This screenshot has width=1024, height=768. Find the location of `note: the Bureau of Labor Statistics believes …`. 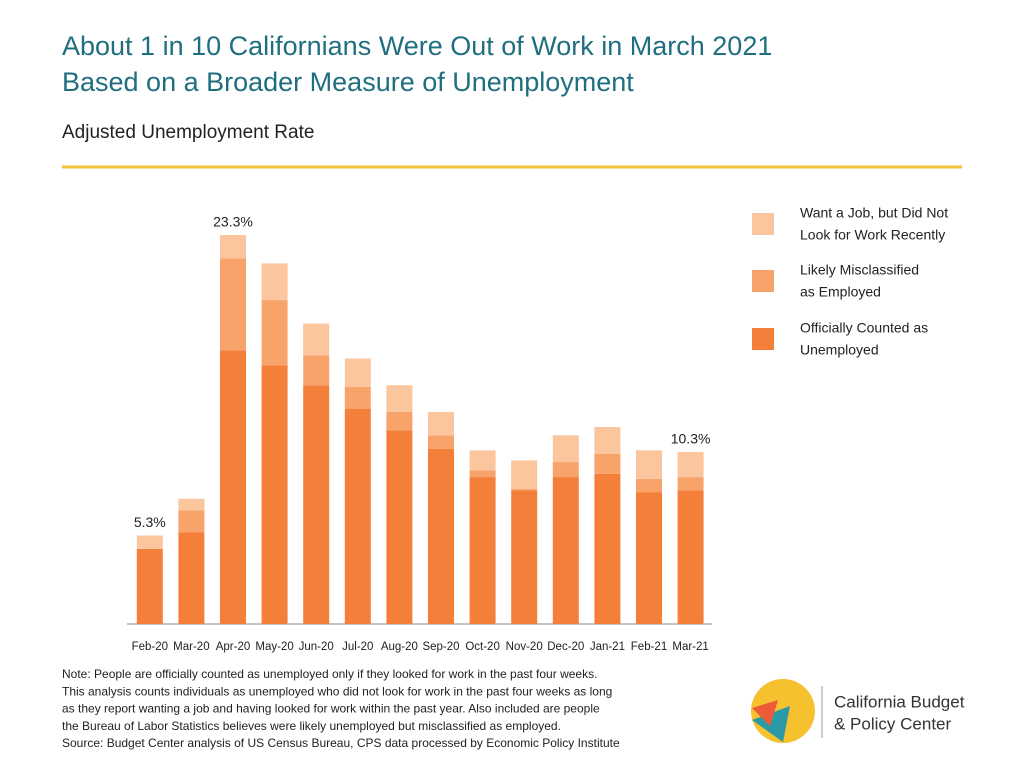

note: the Bureau of Labor Statistics believes … is located at coordinates (311, 726).